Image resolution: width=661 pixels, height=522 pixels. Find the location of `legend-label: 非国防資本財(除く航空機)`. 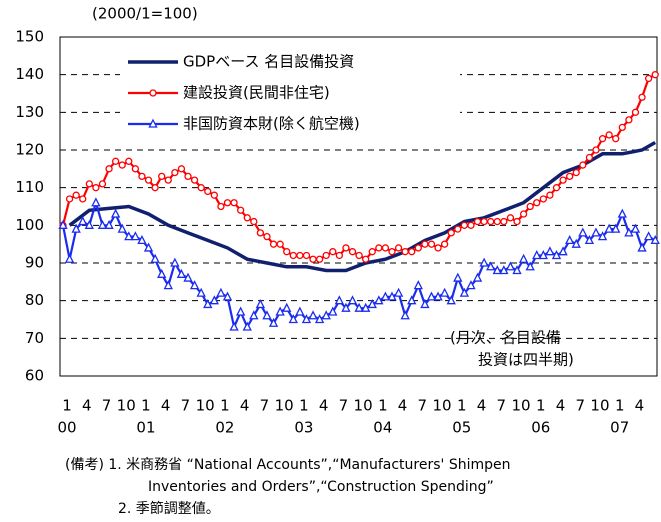

legend-label: 非国防資本財(除く航空機) is located at coordinates (271, 124).